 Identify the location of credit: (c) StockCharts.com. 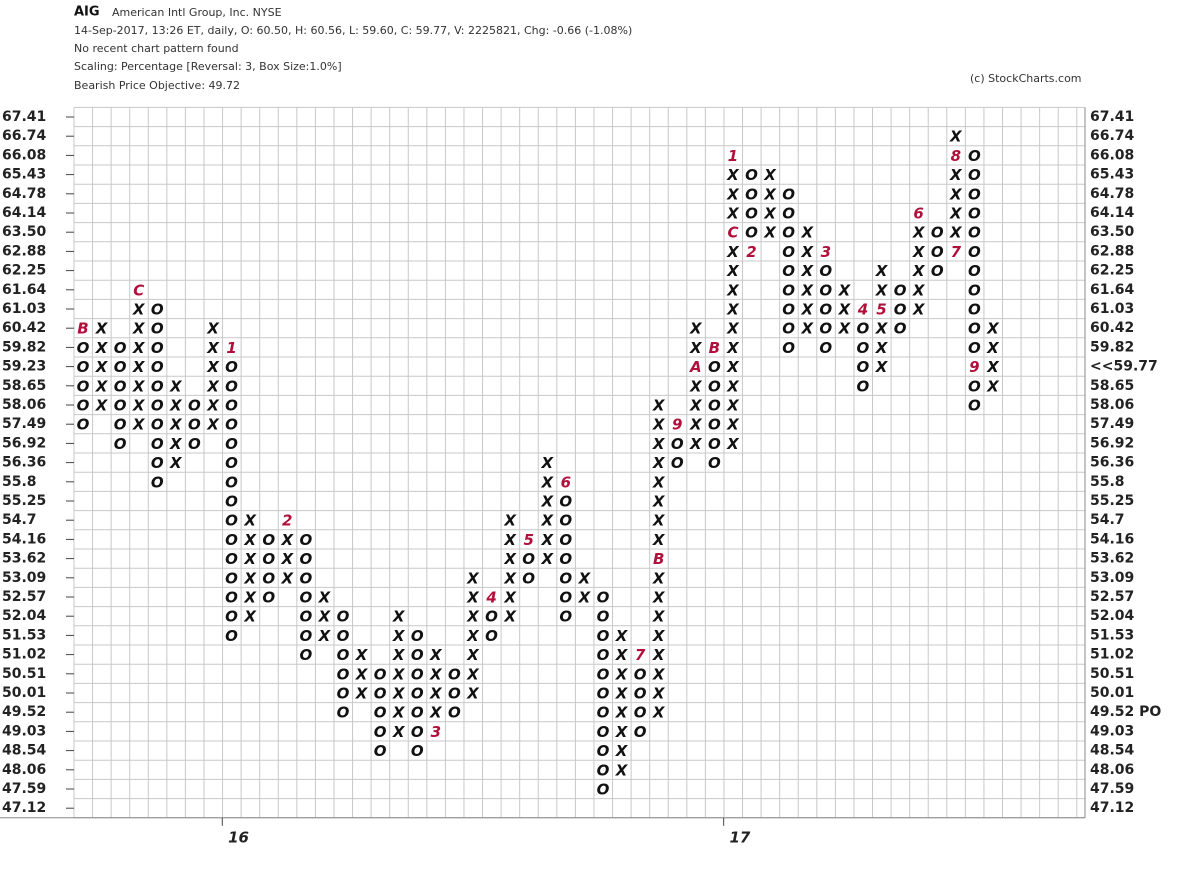
(1026, 78).